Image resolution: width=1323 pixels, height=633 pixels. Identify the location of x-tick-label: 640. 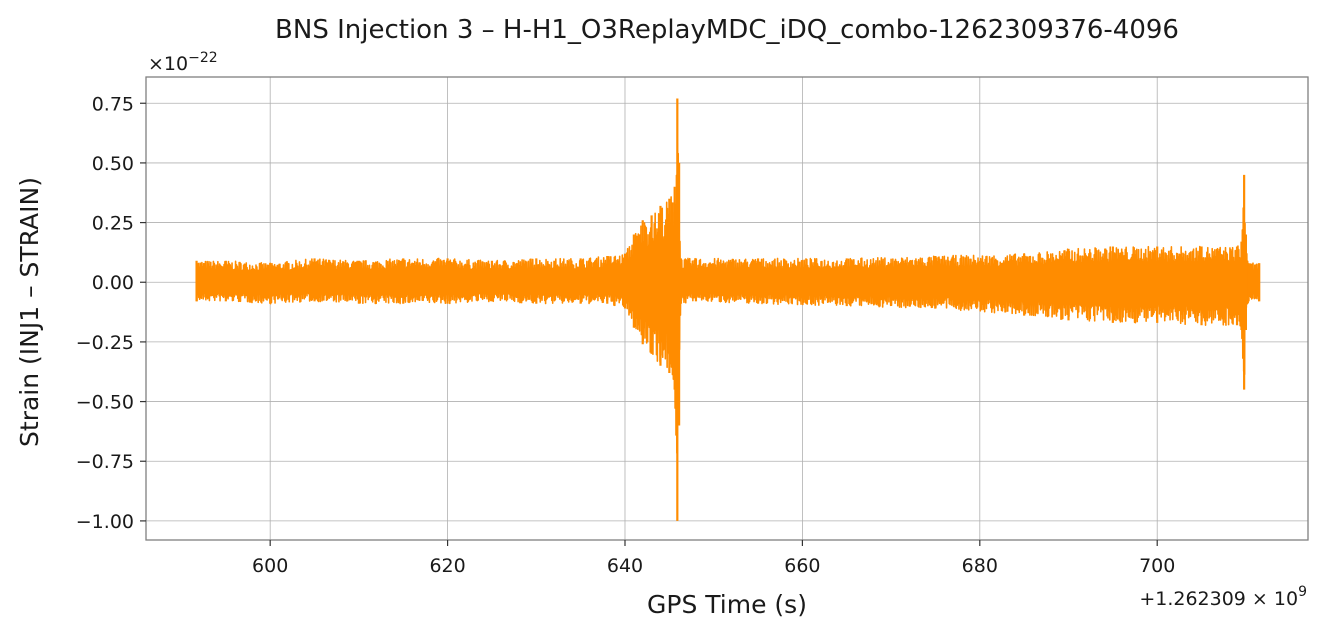
(625, 566).